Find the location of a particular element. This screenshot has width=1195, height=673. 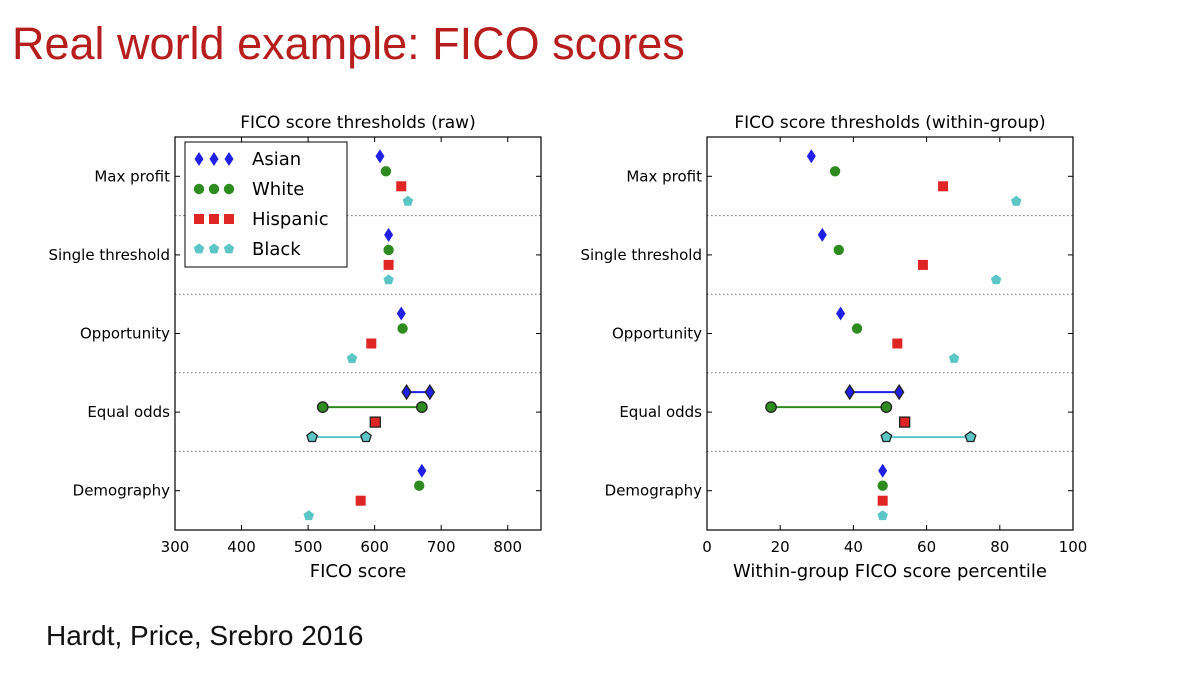

citation-text: Hardt, Price, Srebro 2016 is located at coordinates (205, 635).